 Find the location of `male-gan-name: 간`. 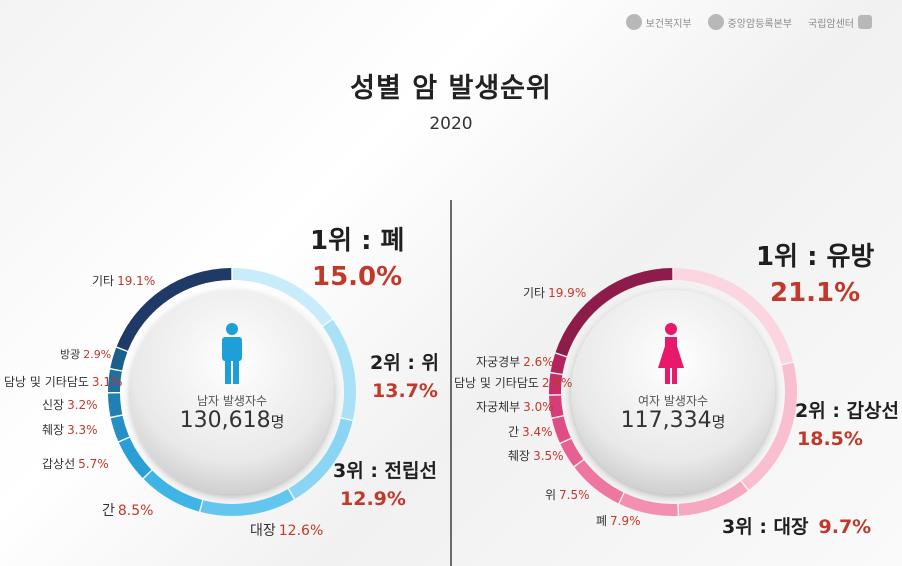

male-gan-name: 간 is located at coordinates (108, 511).